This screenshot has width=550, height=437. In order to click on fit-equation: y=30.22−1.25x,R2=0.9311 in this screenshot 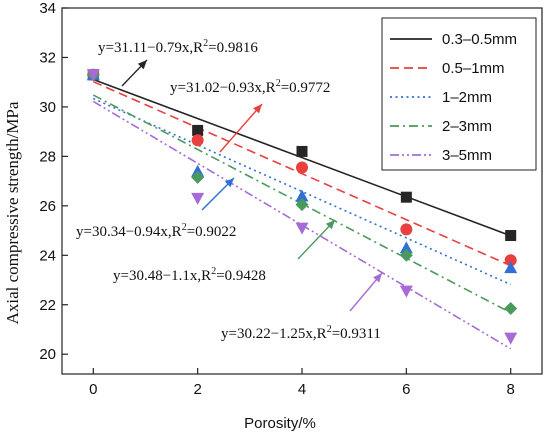, I will do `click(301, 333)`.